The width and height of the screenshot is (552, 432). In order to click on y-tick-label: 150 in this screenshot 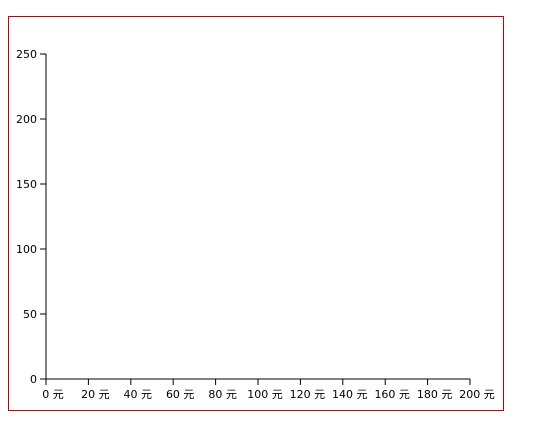, I will do `click(26, 184)`.